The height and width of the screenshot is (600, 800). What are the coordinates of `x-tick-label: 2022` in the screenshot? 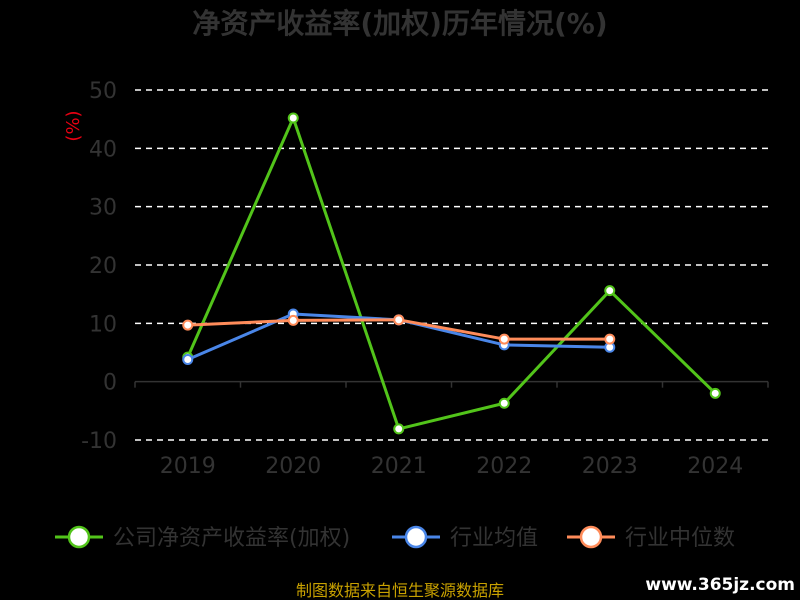 It's located at (504, 466).